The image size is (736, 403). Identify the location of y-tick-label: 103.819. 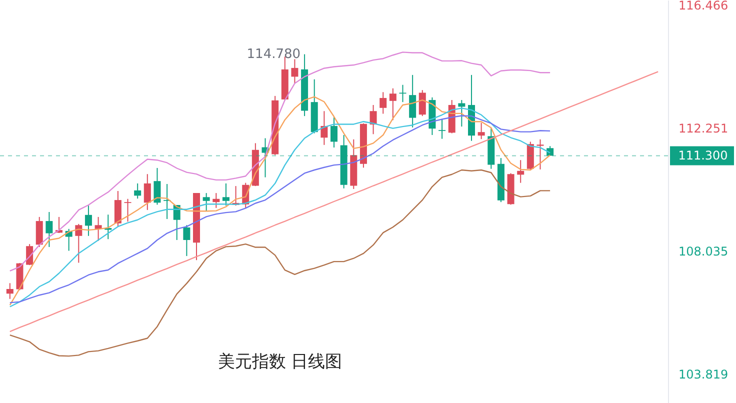
(703, 374).